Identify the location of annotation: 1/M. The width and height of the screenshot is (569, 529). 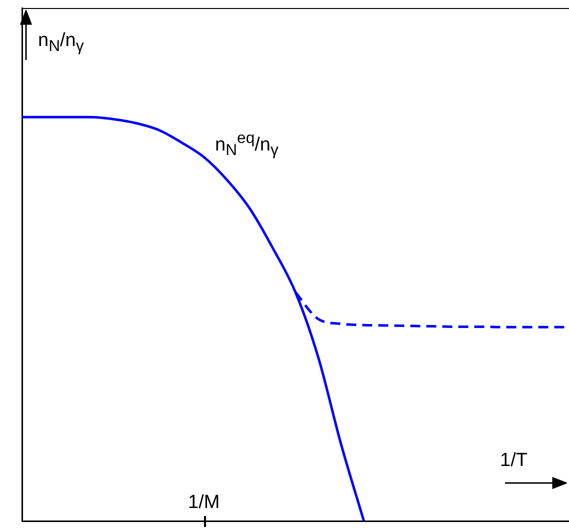
(204, 503).